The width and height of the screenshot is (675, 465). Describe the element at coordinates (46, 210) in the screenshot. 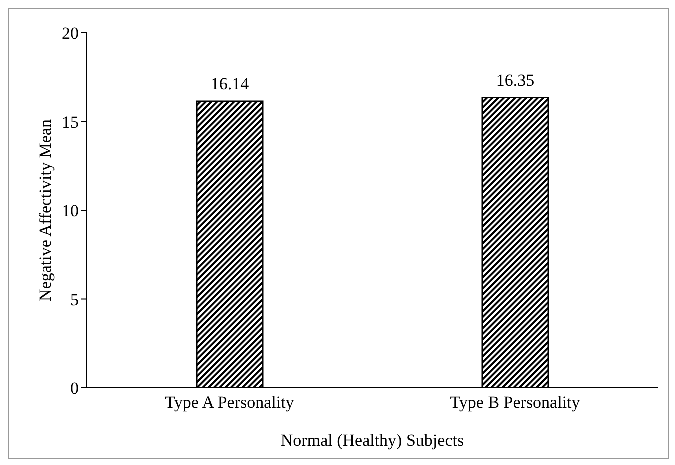

I see `y-axis-title: Negative Affectivity Mean` at that location.